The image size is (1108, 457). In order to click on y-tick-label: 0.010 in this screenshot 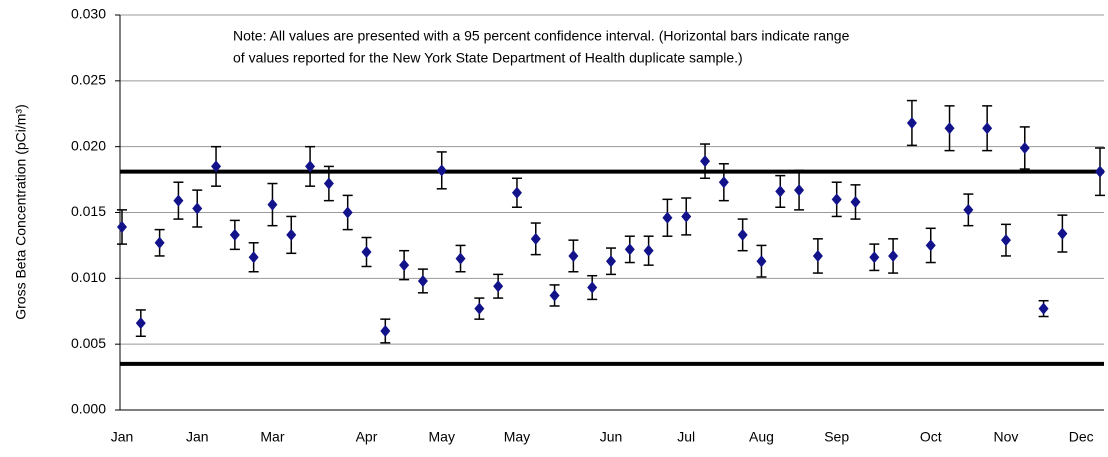, I will do `click(88, 277)`.